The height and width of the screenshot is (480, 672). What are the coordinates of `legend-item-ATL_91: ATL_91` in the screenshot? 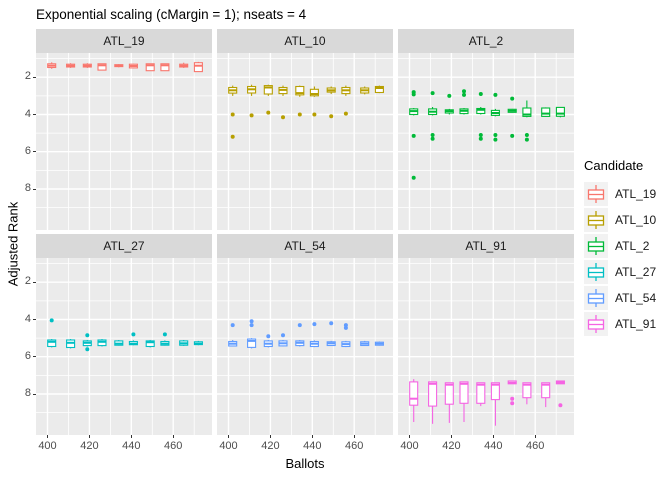 It's located at (620, 323).